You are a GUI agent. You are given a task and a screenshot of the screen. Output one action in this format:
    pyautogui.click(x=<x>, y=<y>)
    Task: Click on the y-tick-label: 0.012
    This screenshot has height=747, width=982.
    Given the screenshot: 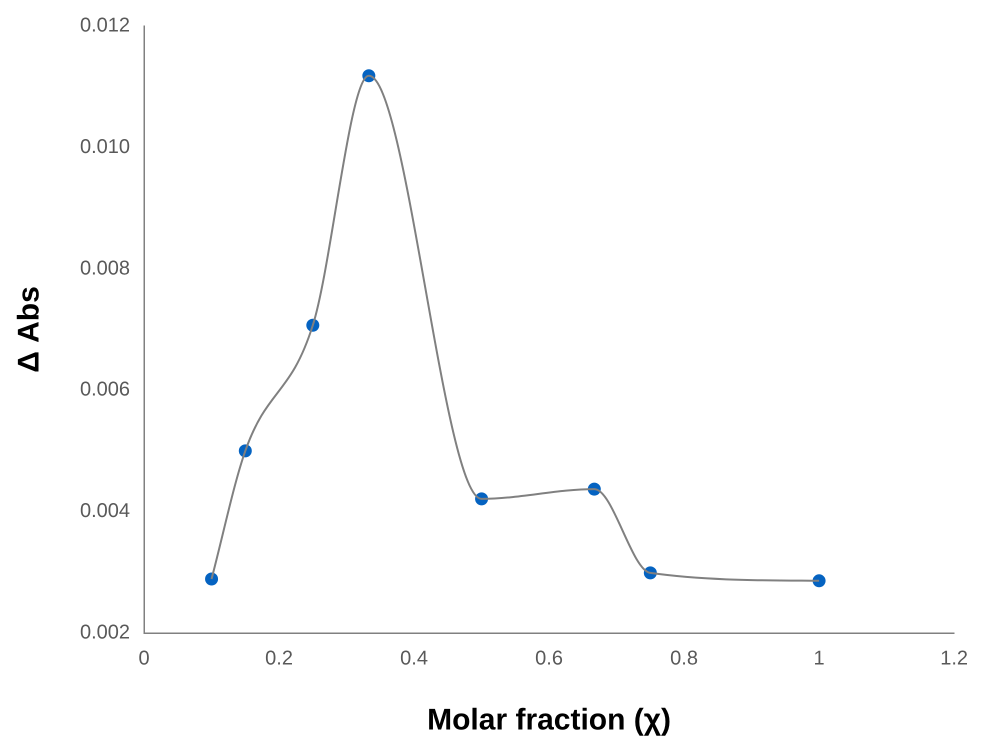 What is the action you would take?
    pyautogui.click(x=105, y=25)
    